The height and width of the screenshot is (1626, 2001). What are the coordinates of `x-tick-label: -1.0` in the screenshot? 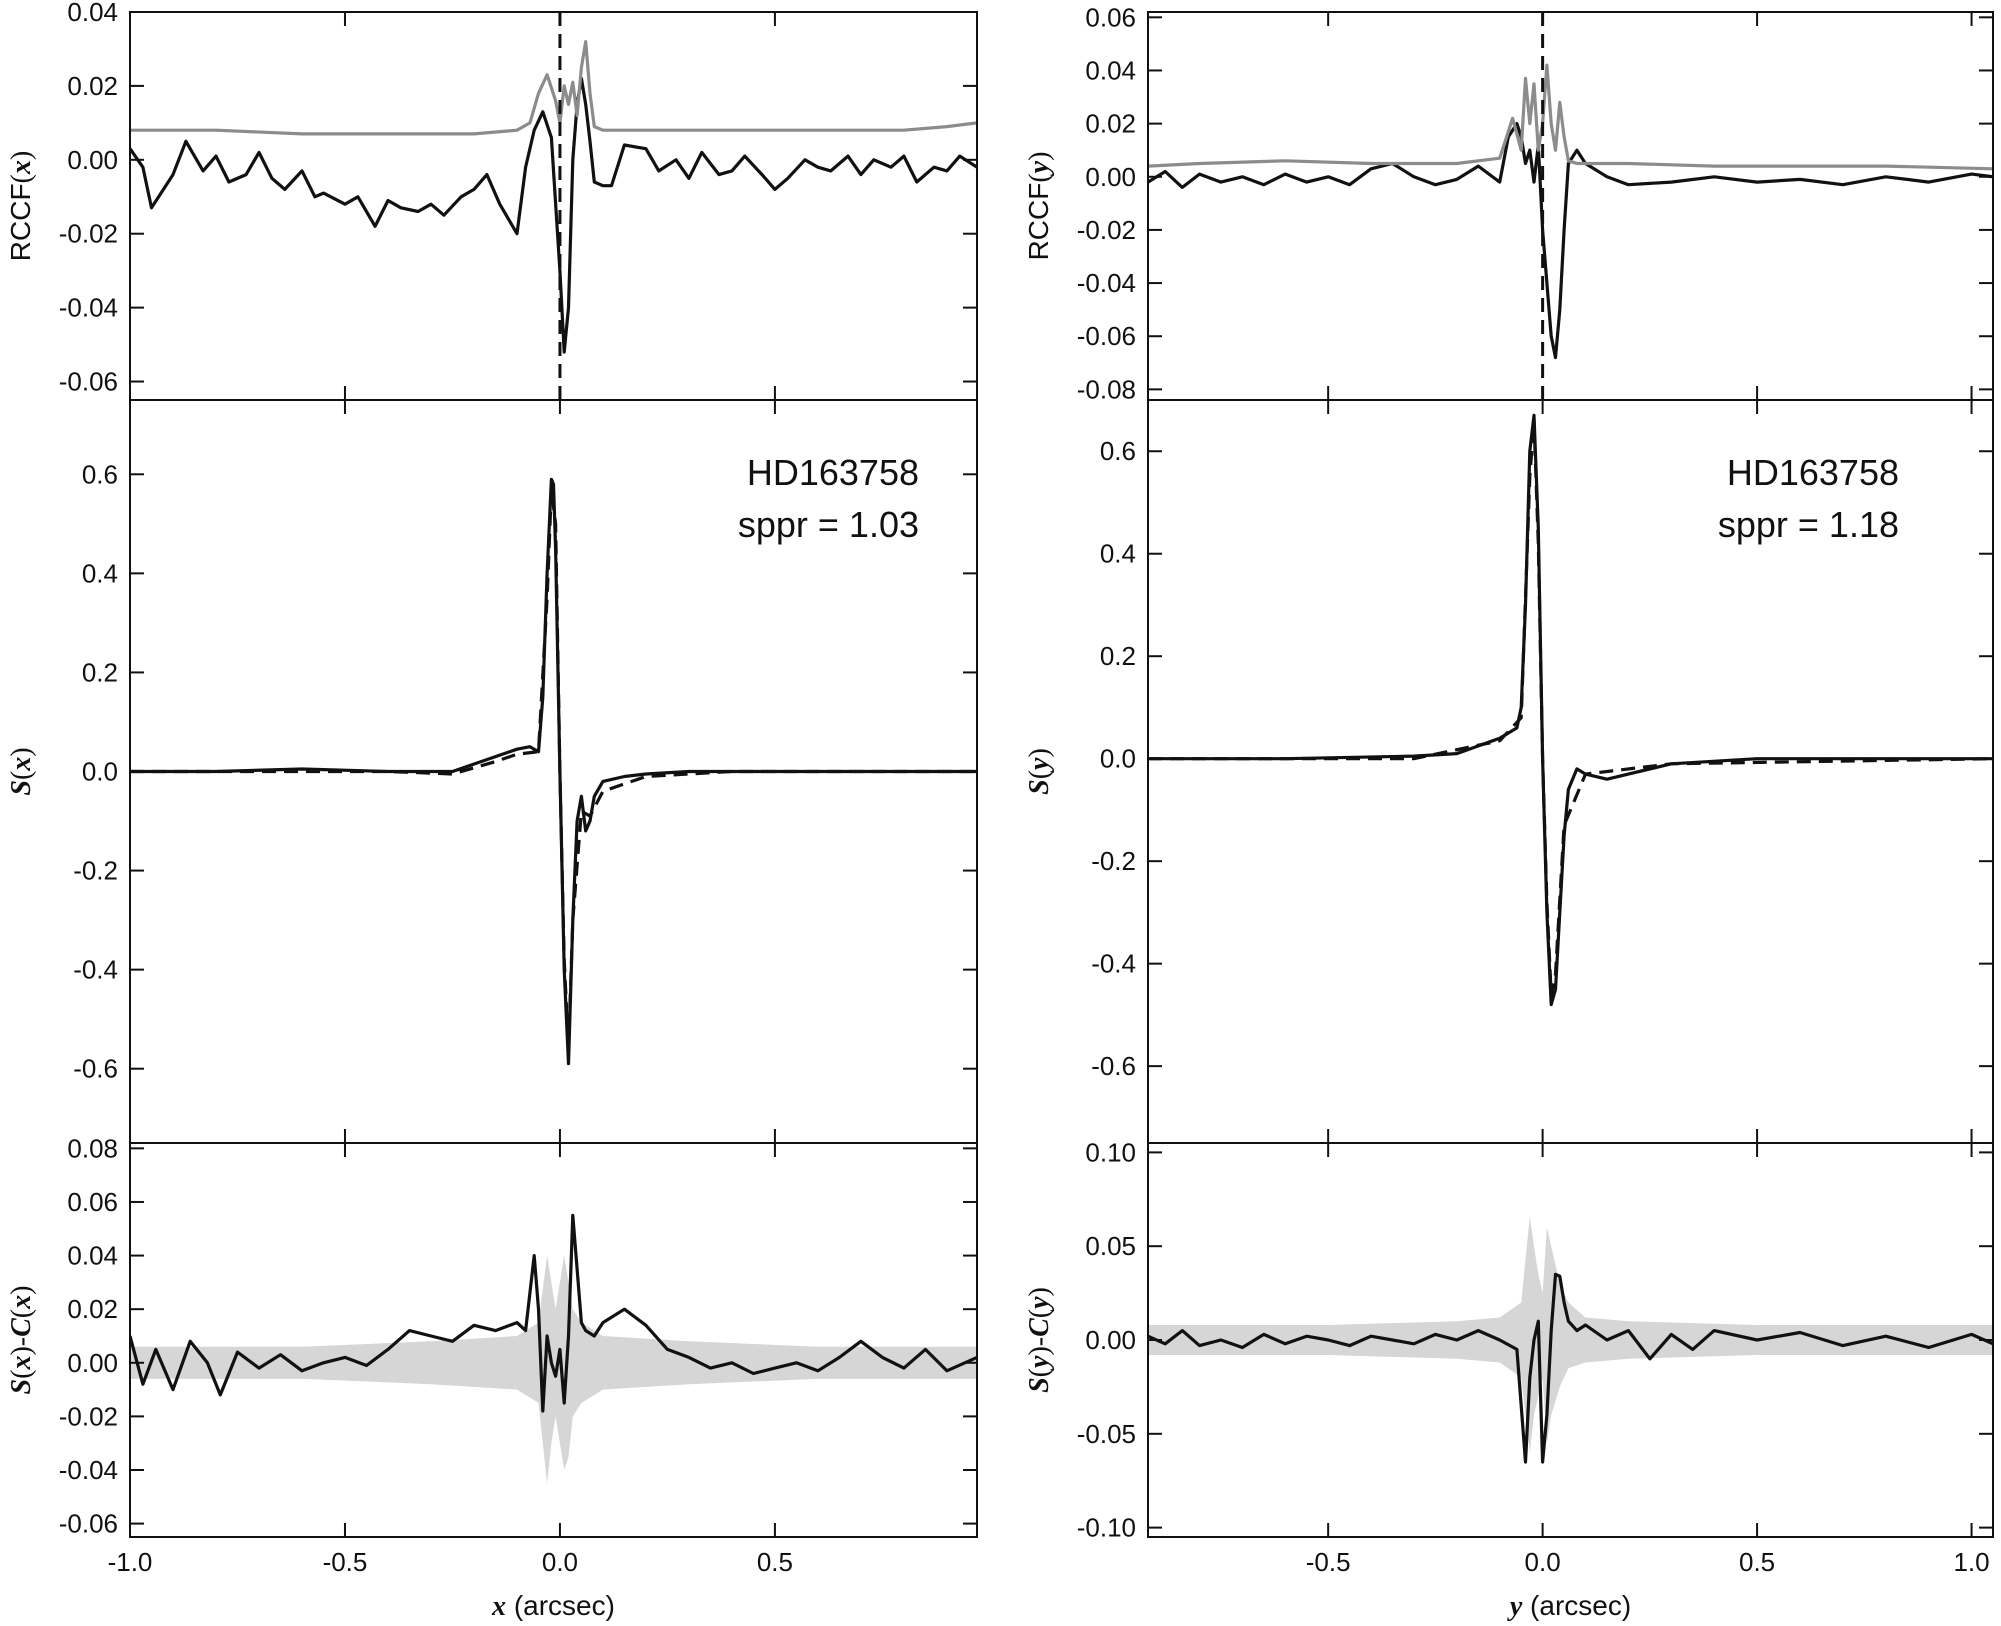 It's located at (130, 1562).